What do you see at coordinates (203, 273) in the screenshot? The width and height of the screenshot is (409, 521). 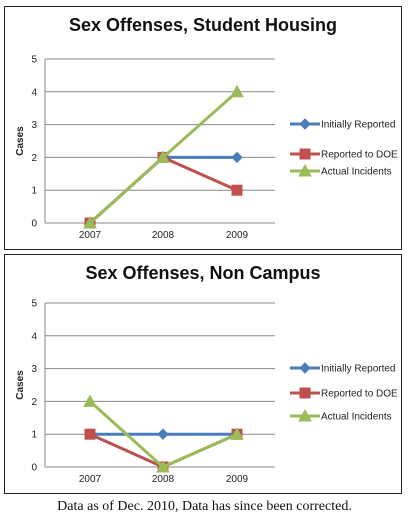 I see `chart-title: Sex Offenses, Non Campus` at bounding box center [203, 273].